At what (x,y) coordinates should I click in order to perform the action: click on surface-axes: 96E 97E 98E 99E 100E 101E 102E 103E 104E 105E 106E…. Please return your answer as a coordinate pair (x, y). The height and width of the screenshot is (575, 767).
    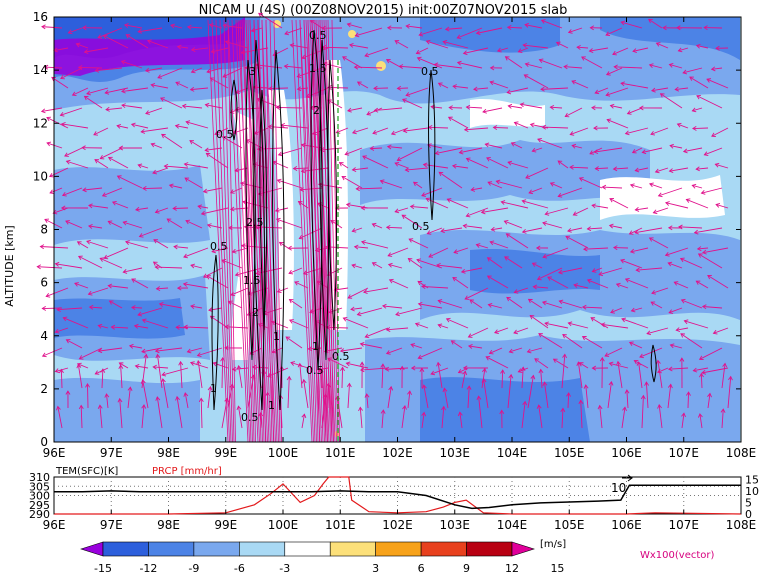
    Looking at the image, I should click on (394, 501).